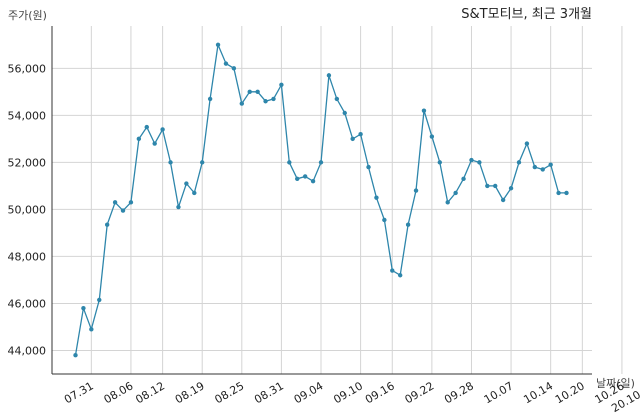 This screenshot has width=640, height=414. Describe the element at coordinates (27, 15) in the screenshot. I see `y-axis-label: 주가(원)` at that location.